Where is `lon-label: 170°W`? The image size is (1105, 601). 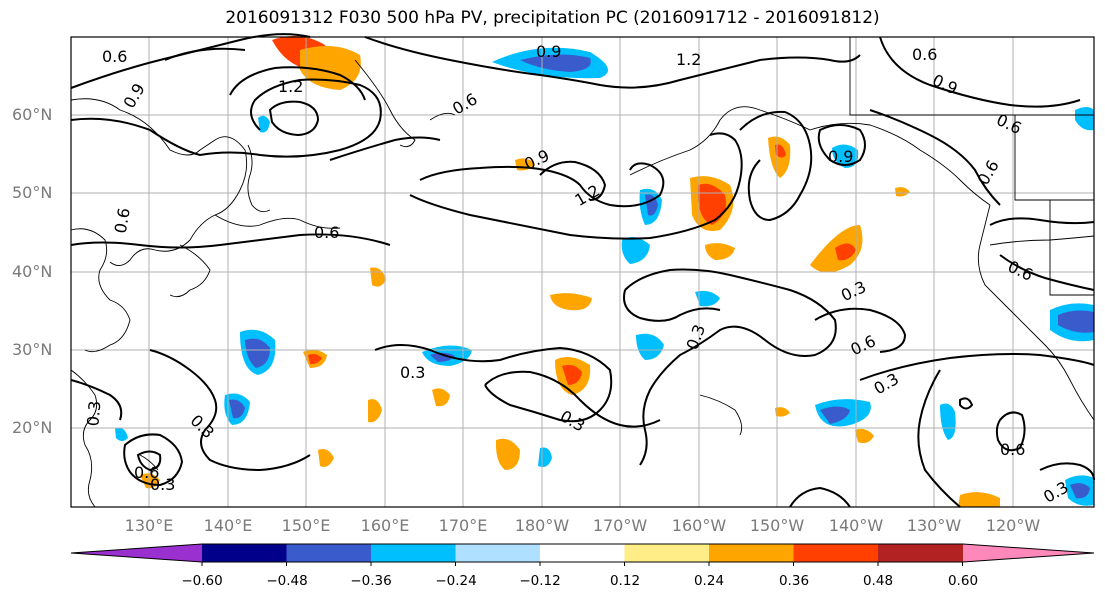
lon-label: 170°W is located at coordinates (620, 525).